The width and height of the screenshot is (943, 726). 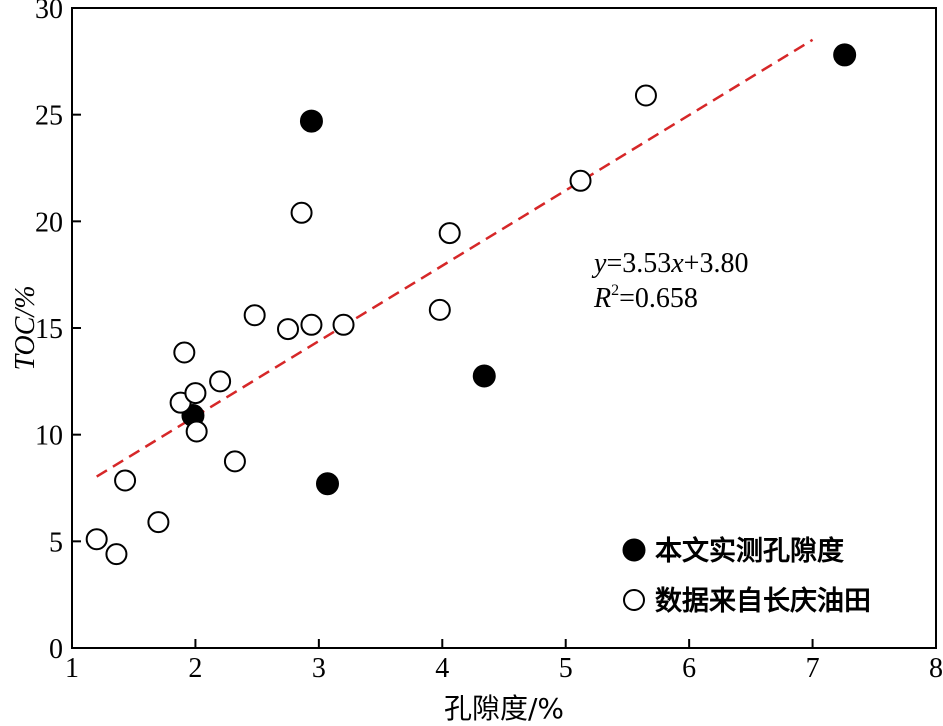 I want to click on legend-label-changqing: 数据来自长庆油田, so click(x=763, y=601).